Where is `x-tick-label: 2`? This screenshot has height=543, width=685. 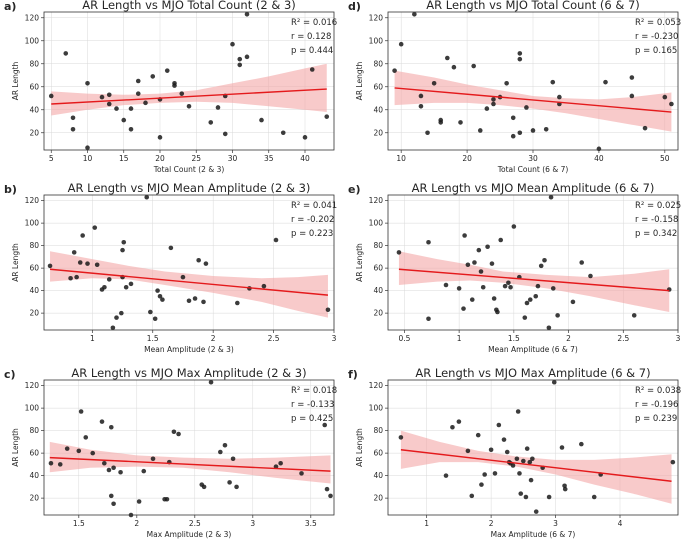
x-tick-label: 2 is located at coordinates (136, 523).